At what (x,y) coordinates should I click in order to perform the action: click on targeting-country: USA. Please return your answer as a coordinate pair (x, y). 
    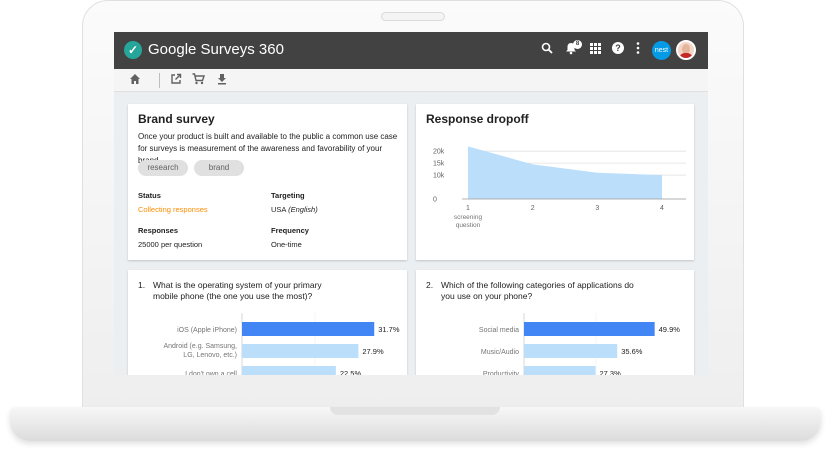
    Looking at the image, I should click on (279, 209).